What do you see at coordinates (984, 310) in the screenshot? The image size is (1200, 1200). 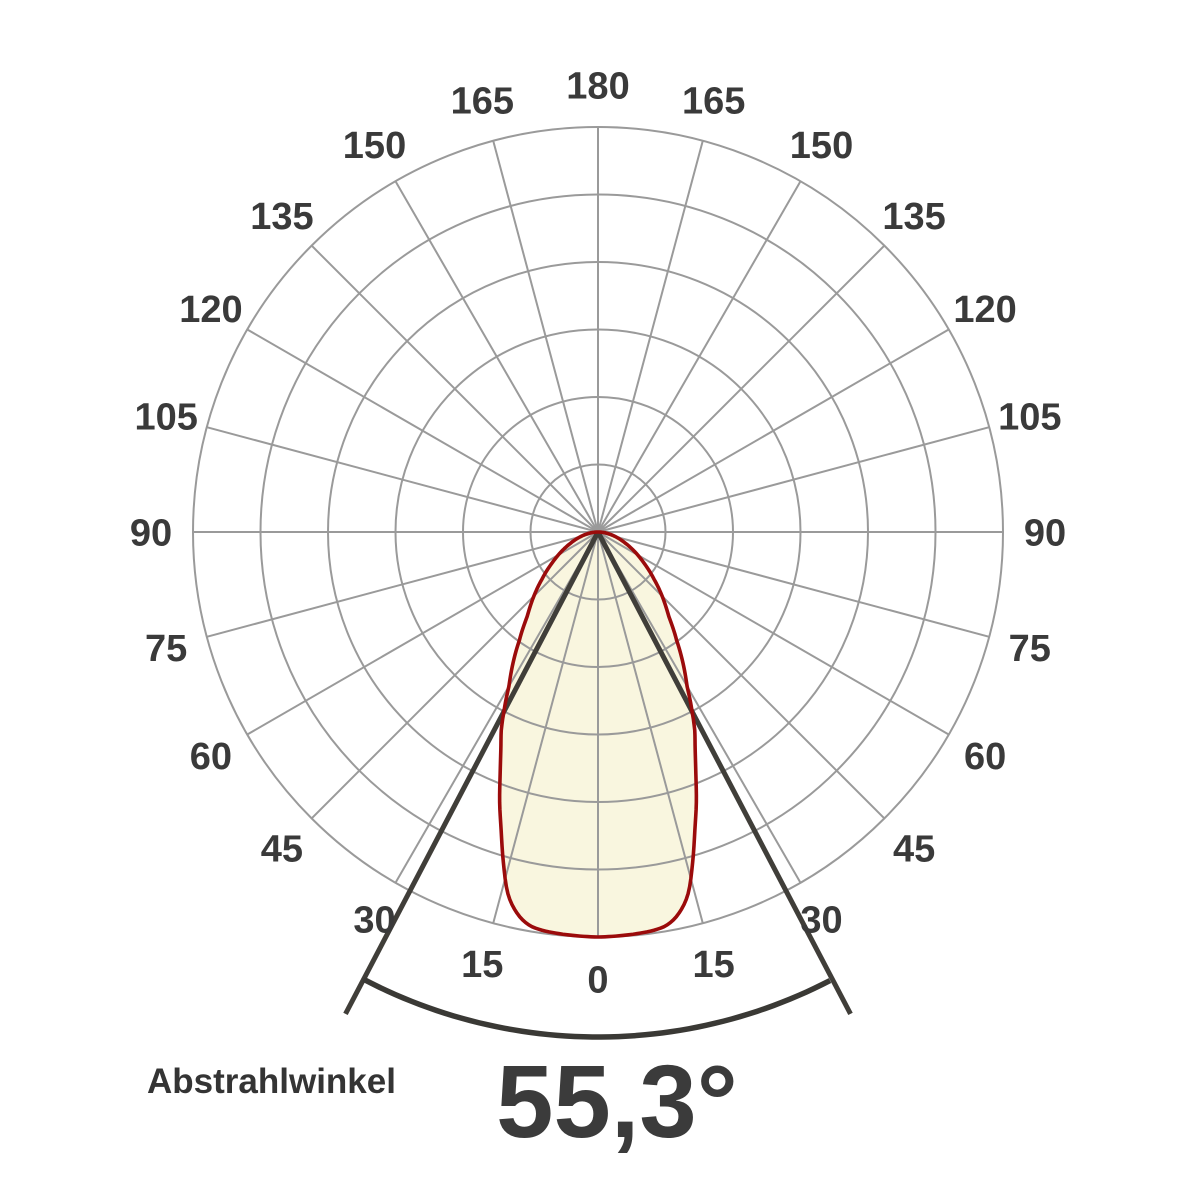 I see `angle-label-120-right: 120` at bounding box center [984, 310].